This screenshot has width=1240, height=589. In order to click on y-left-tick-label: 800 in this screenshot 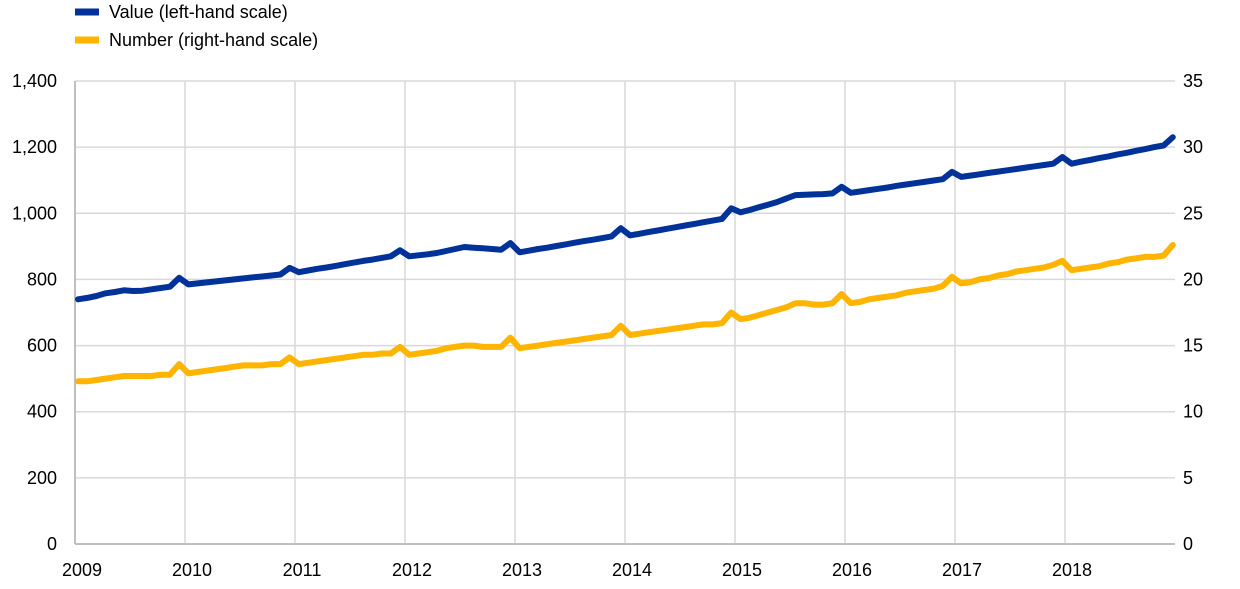, I will do `click(42, 279)`.